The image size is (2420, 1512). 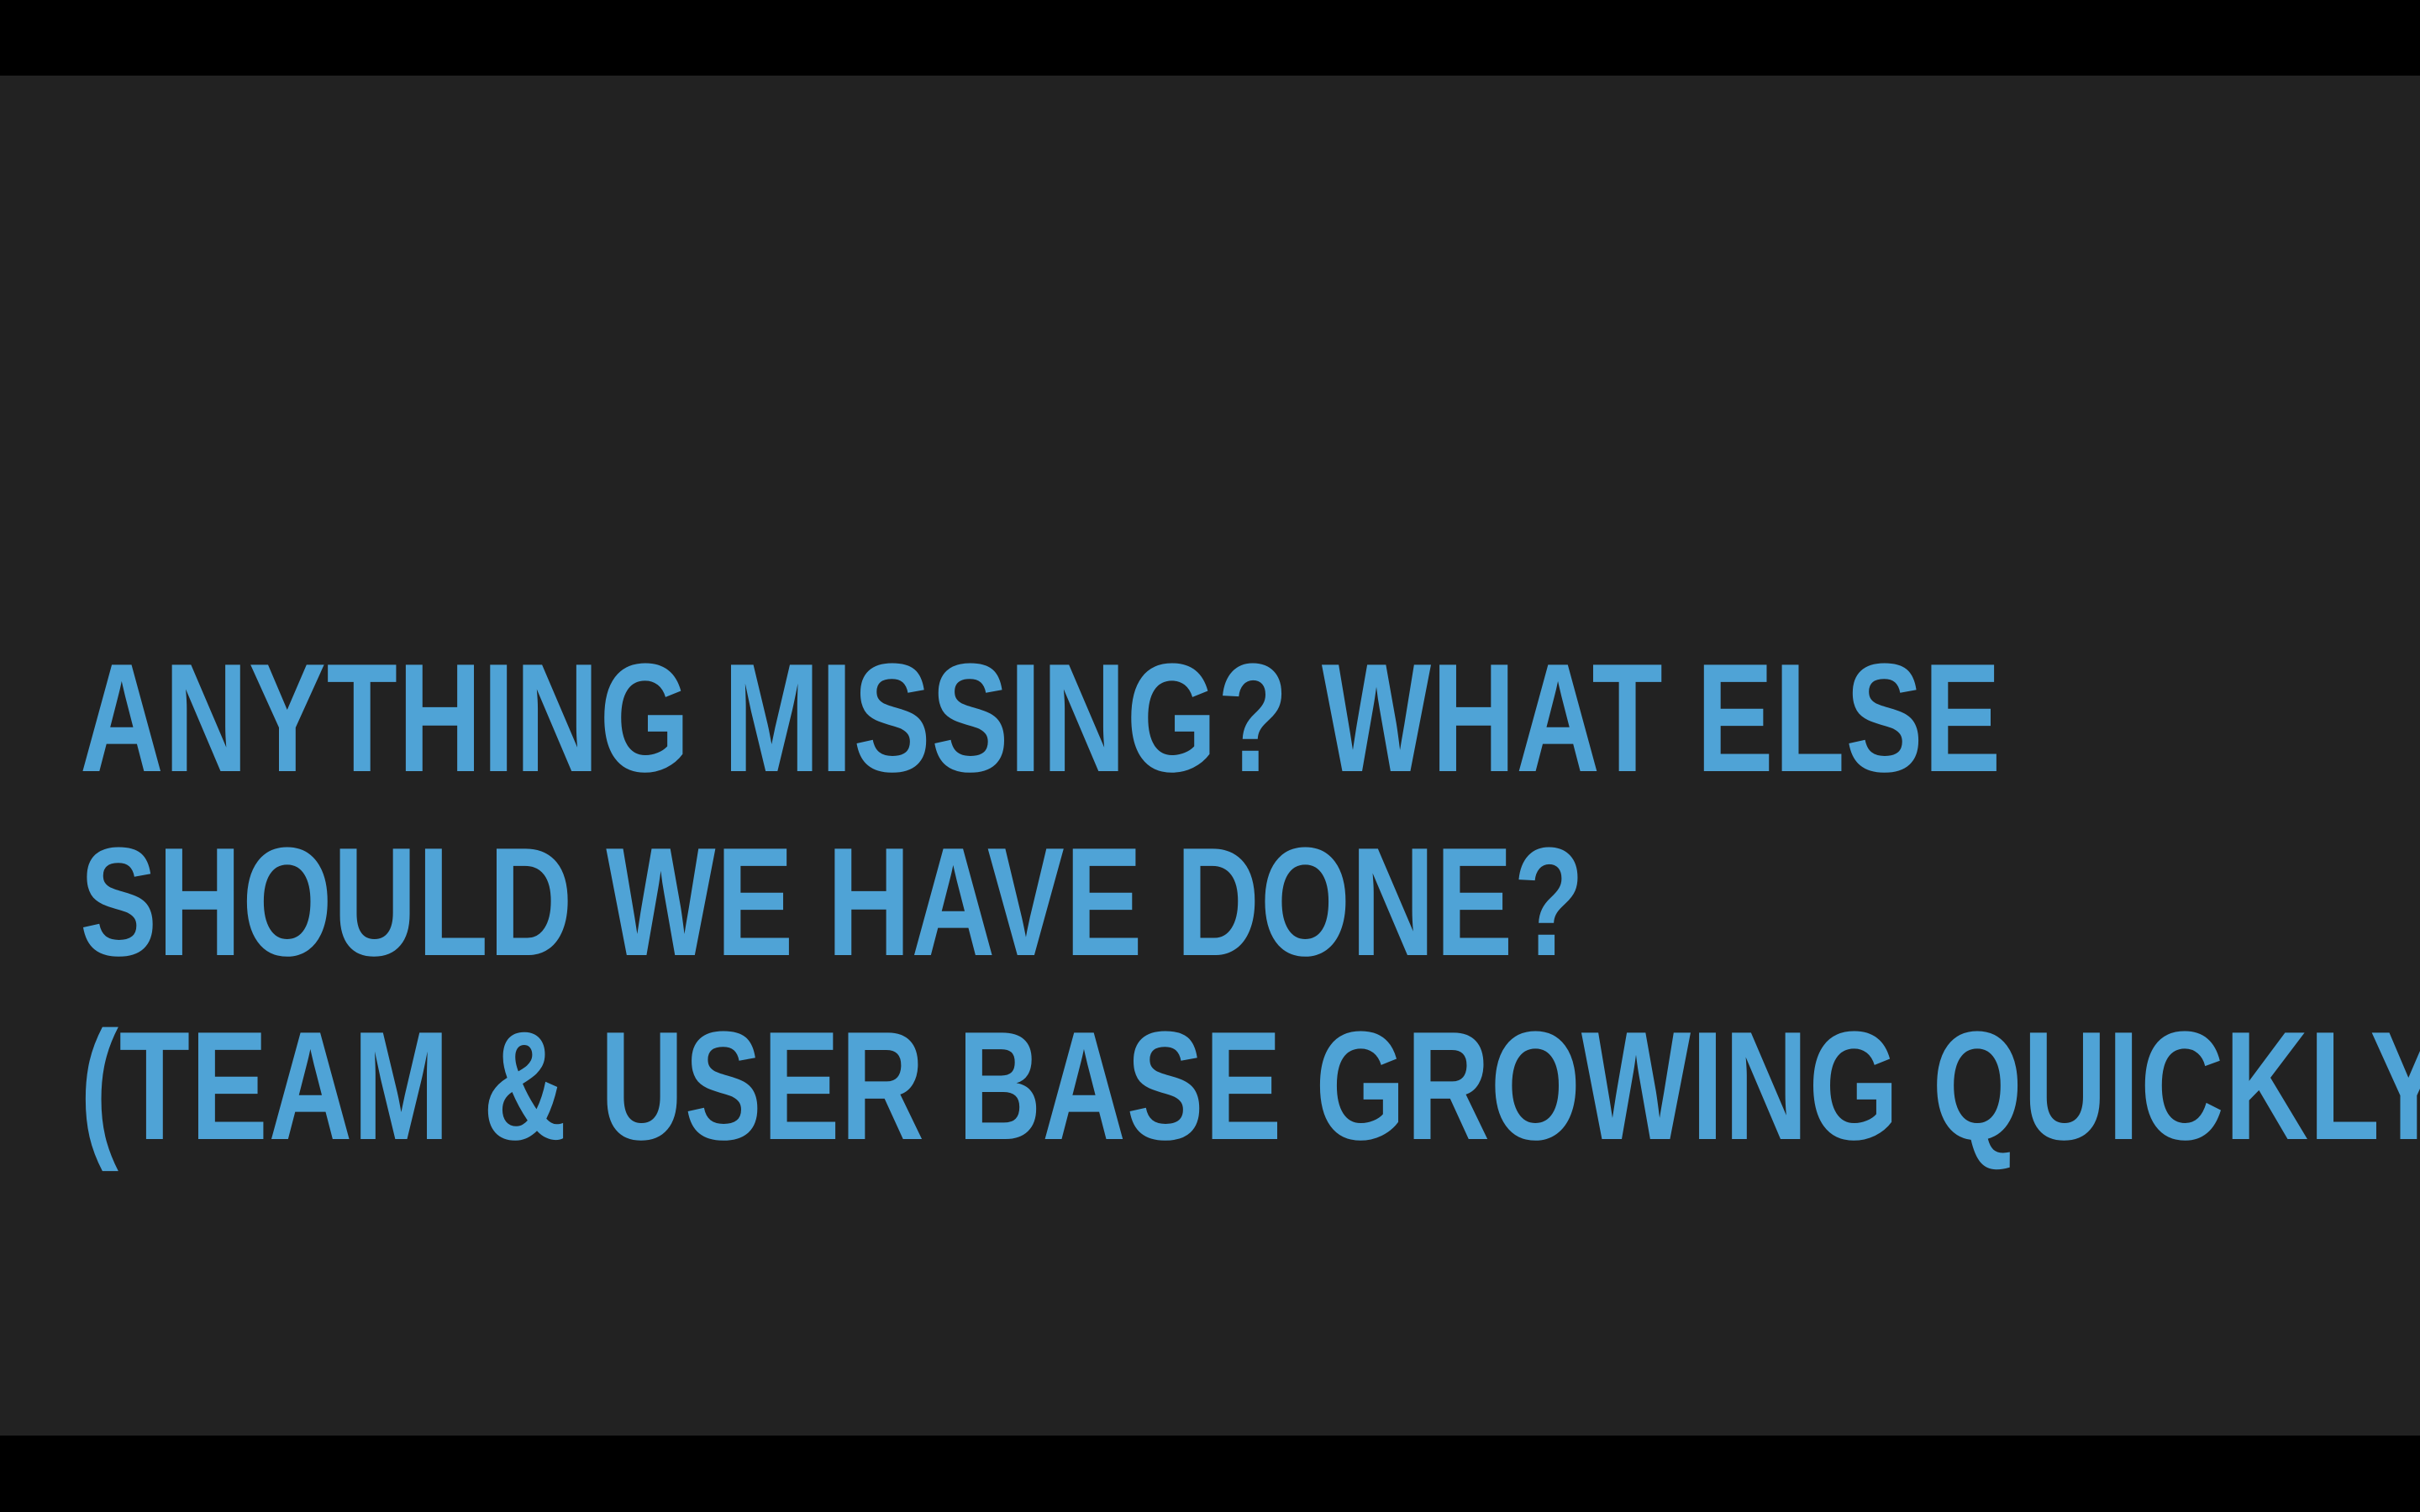 I want to click on headline-line-3: (TEAM & USER BASE GROWING QUICKLY), so click(x=1250, y=1085).